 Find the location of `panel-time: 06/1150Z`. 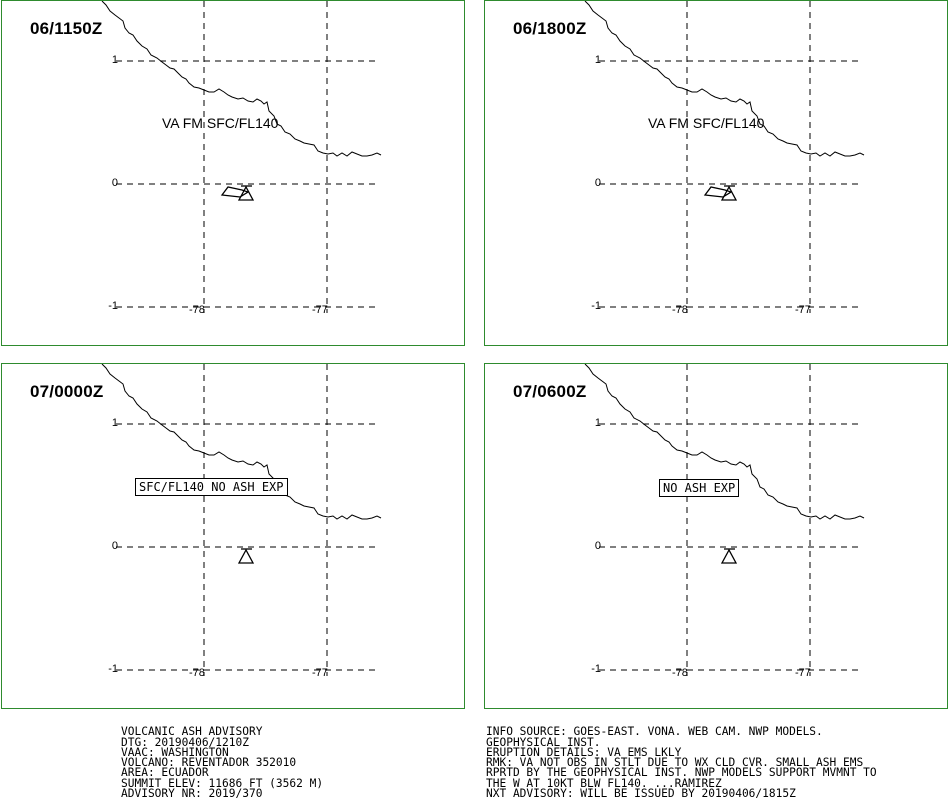

panel-time: 06/1150Z is located at coordinates (66, 28).